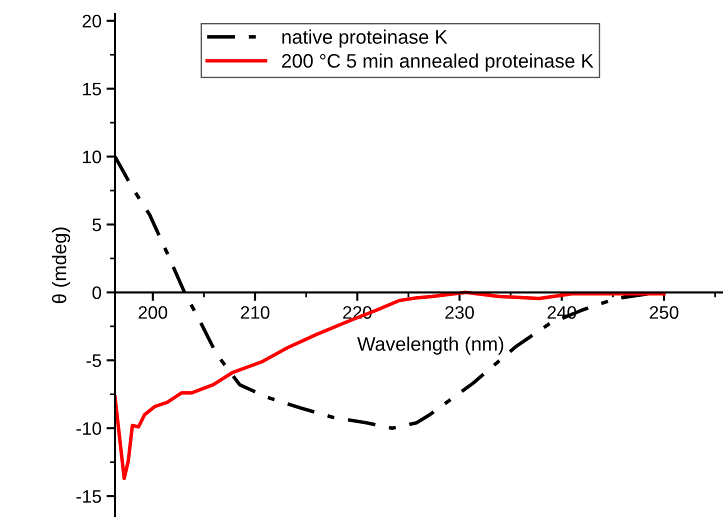  I want to click on y-tick-label: 15, so click(92, 89).